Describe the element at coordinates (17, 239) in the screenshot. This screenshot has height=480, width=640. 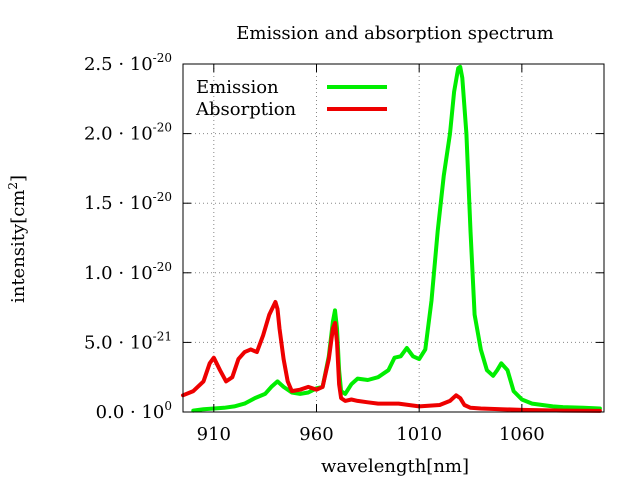
I see `y-axis-label: intensity[cm2]` at that location.